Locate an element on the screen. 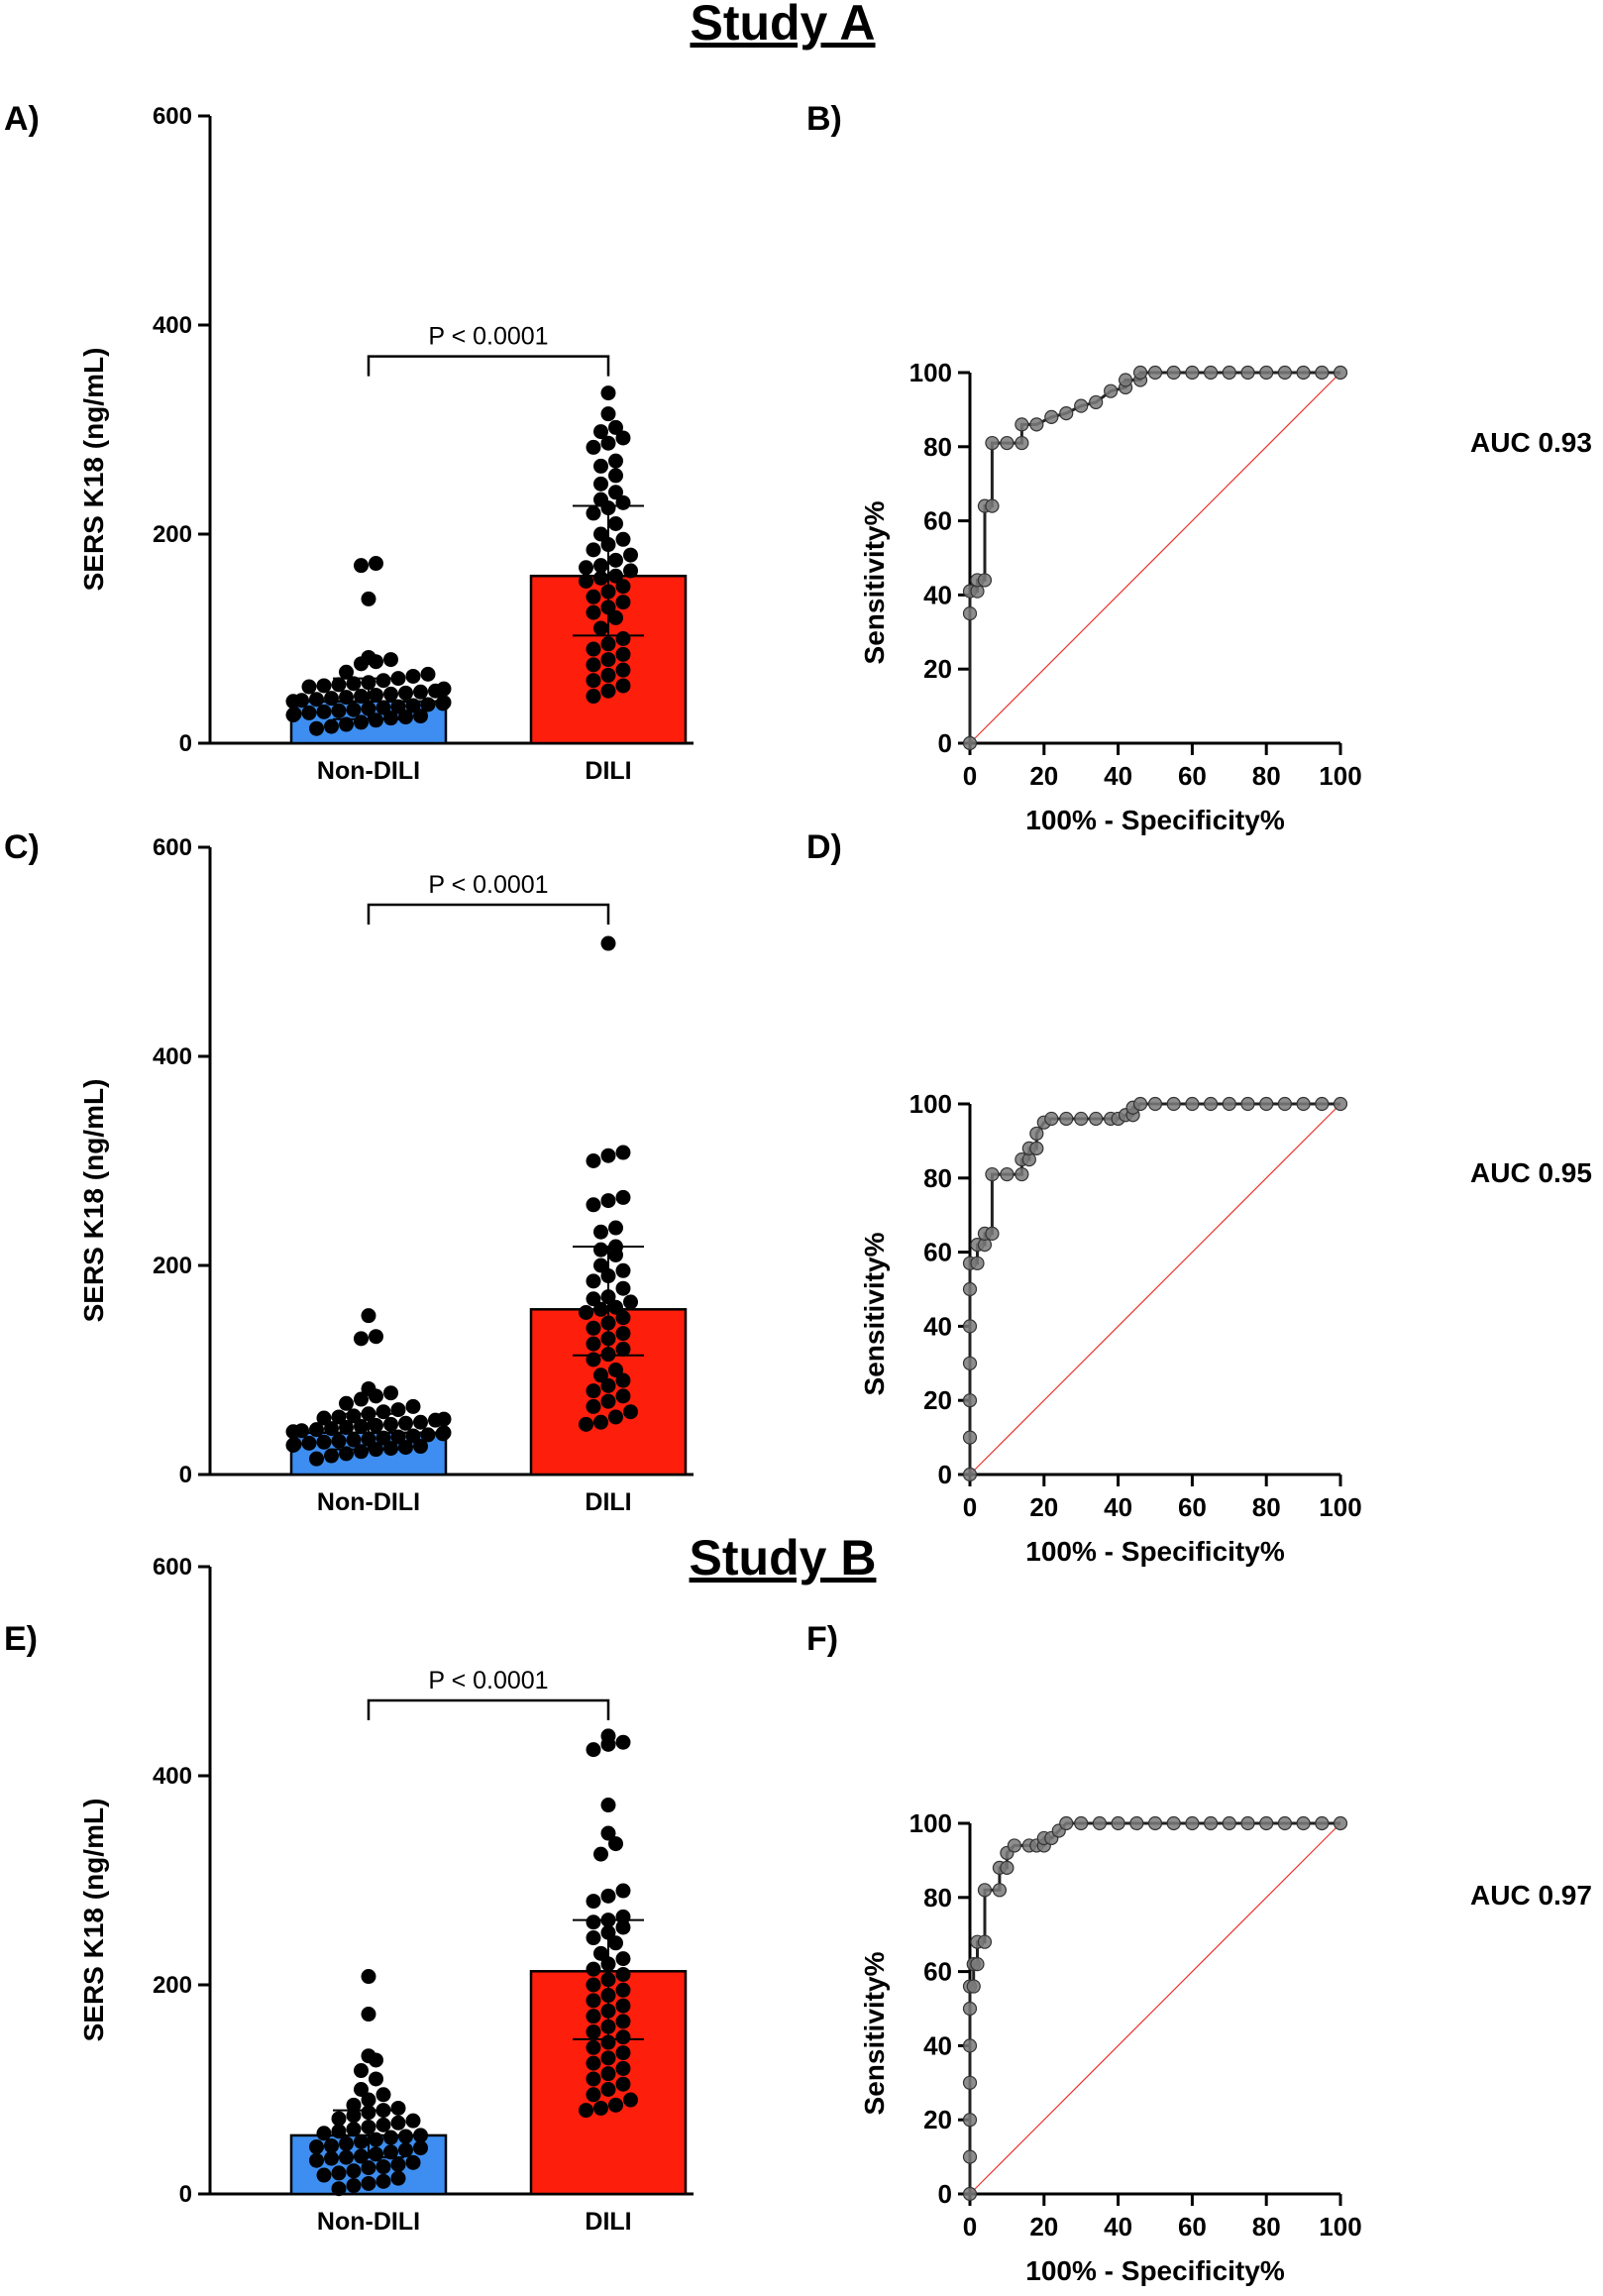 The height and width of the screenshot is (2296, 1603). category-label: DILI is located at coordinates (608, 2222).